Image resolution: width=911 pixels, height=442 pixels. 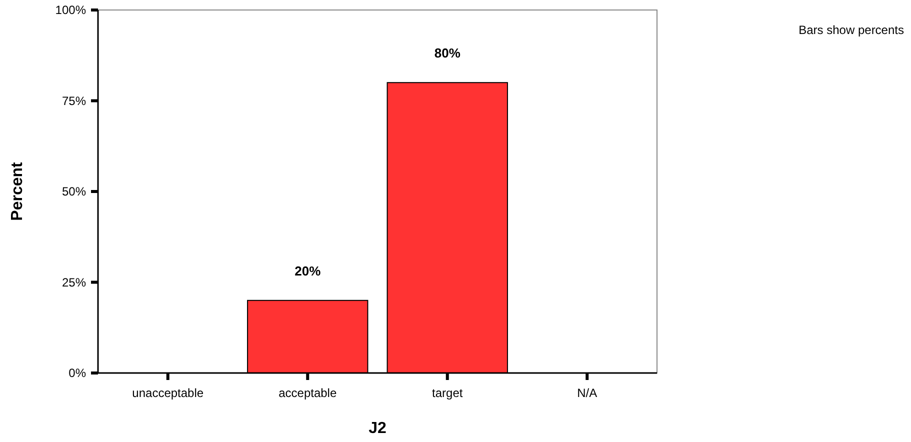 I want to click on y-tick-label: 0%, so click(x=77, y=373).